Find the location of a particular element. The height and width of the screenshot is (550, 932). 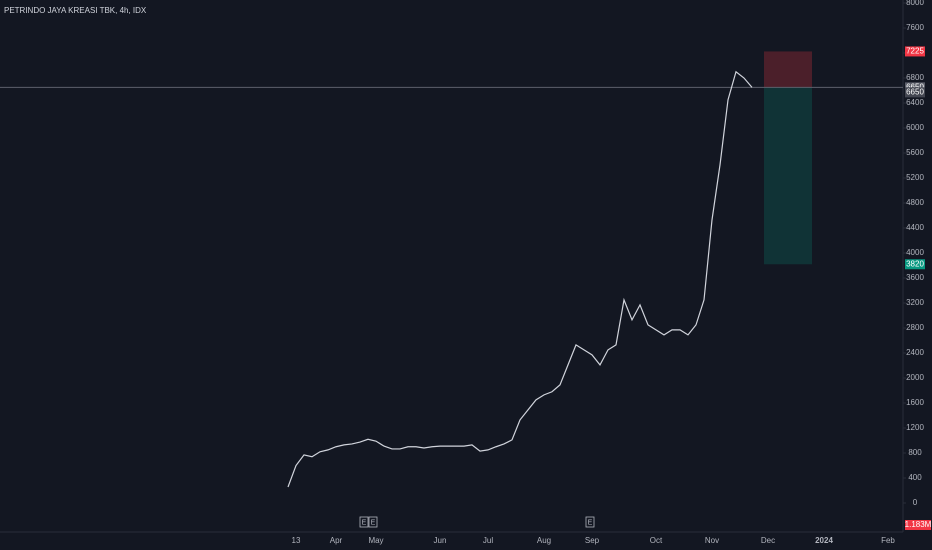

target-zone is located at coordinates (788, 176).